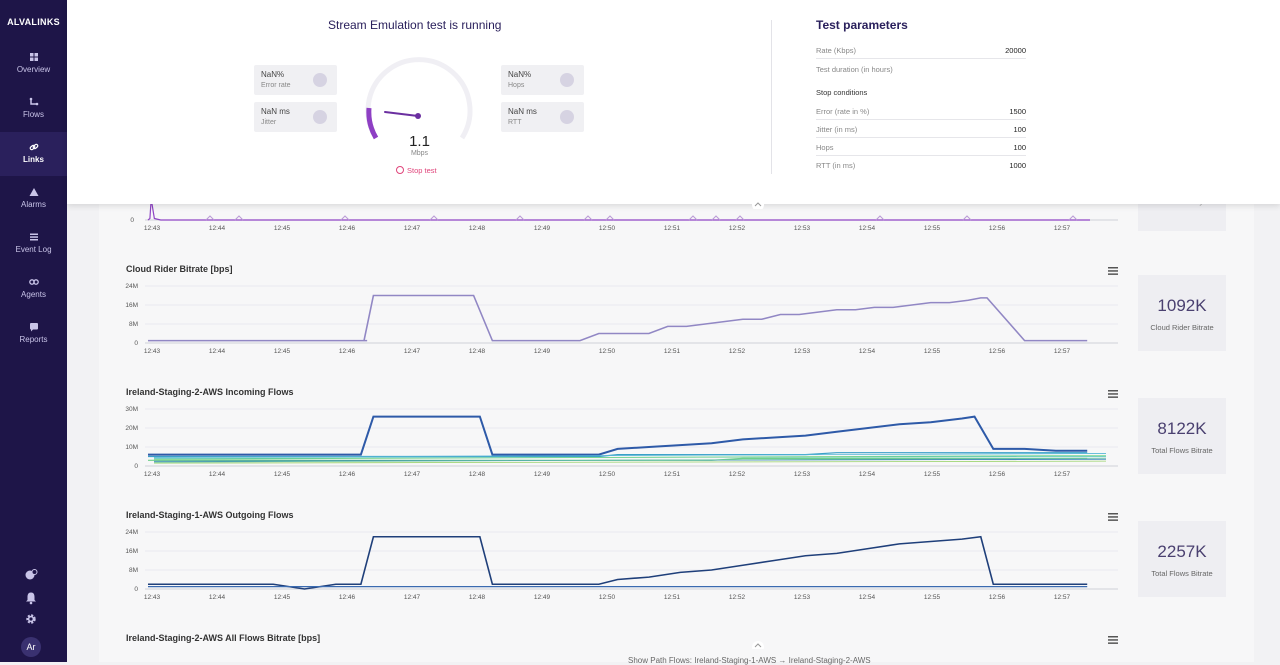 The width and height of the screenshot is (1280, 665). Describe the element at coordinates (275, 111) in the screenshot. I see `metric-value: NaN ms` at that location.